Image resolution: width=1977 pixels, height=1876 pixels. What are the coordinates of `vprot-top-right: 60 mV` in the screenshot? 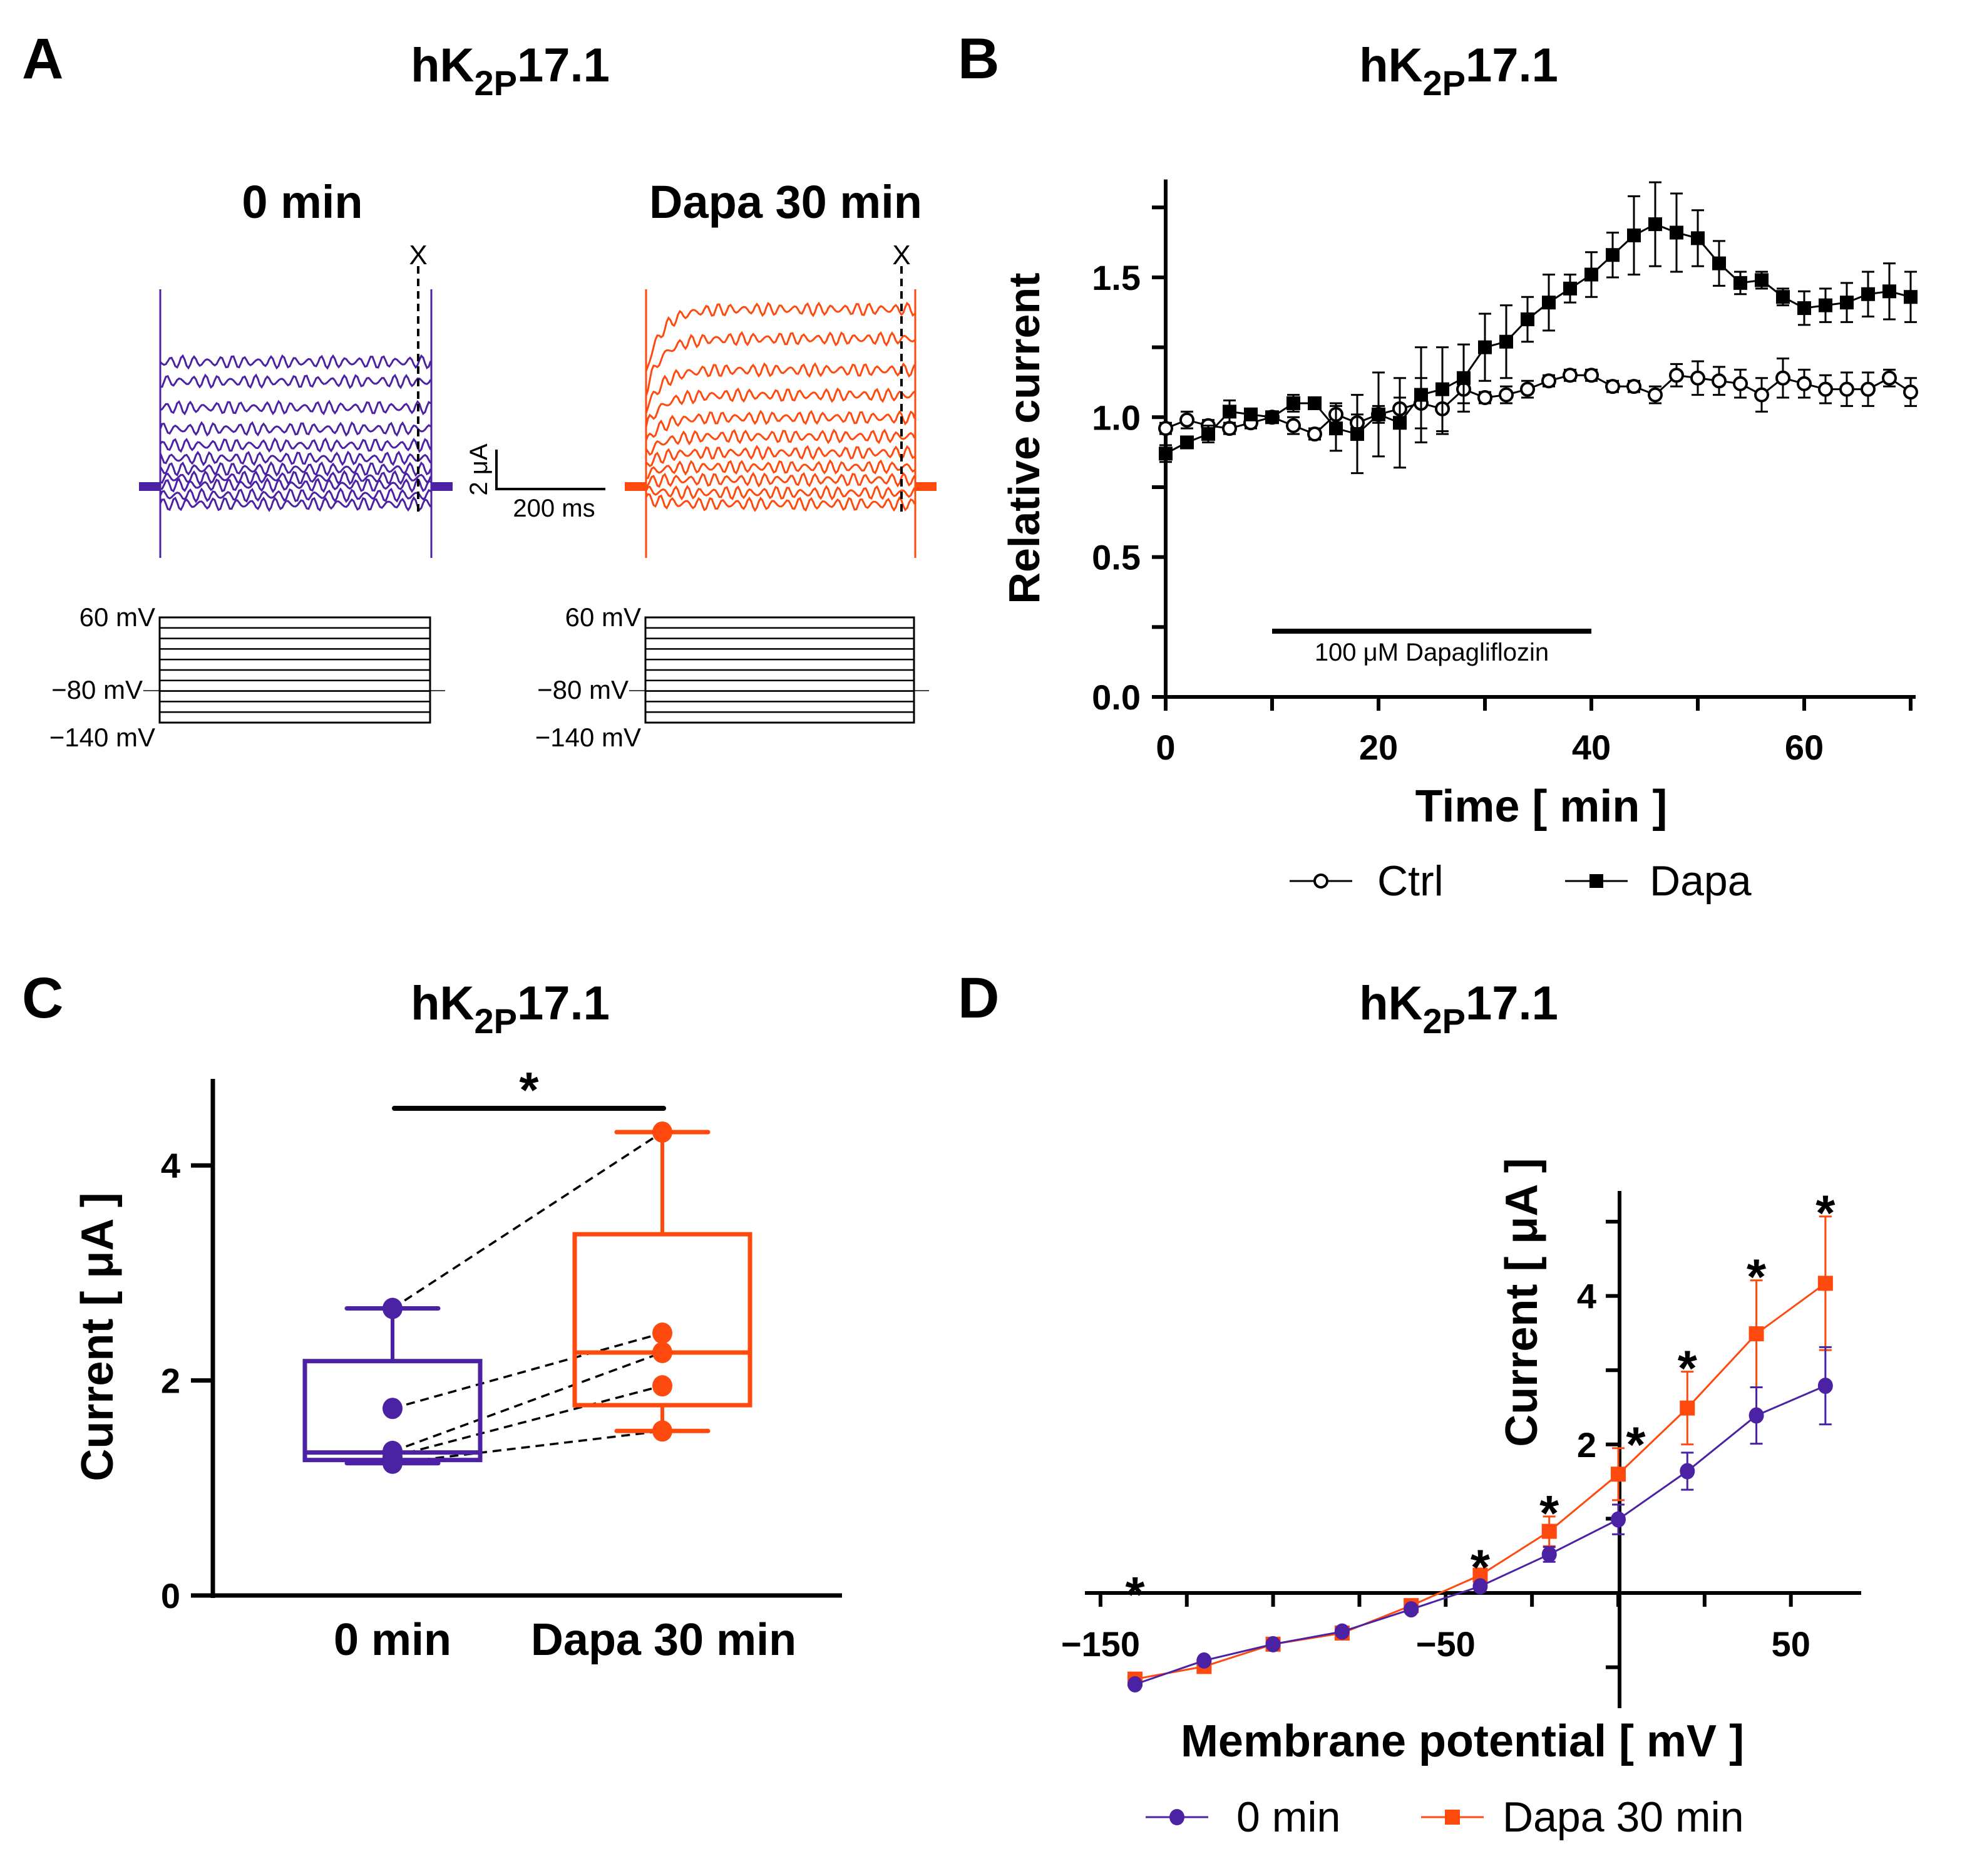 It's located at (603, 617).